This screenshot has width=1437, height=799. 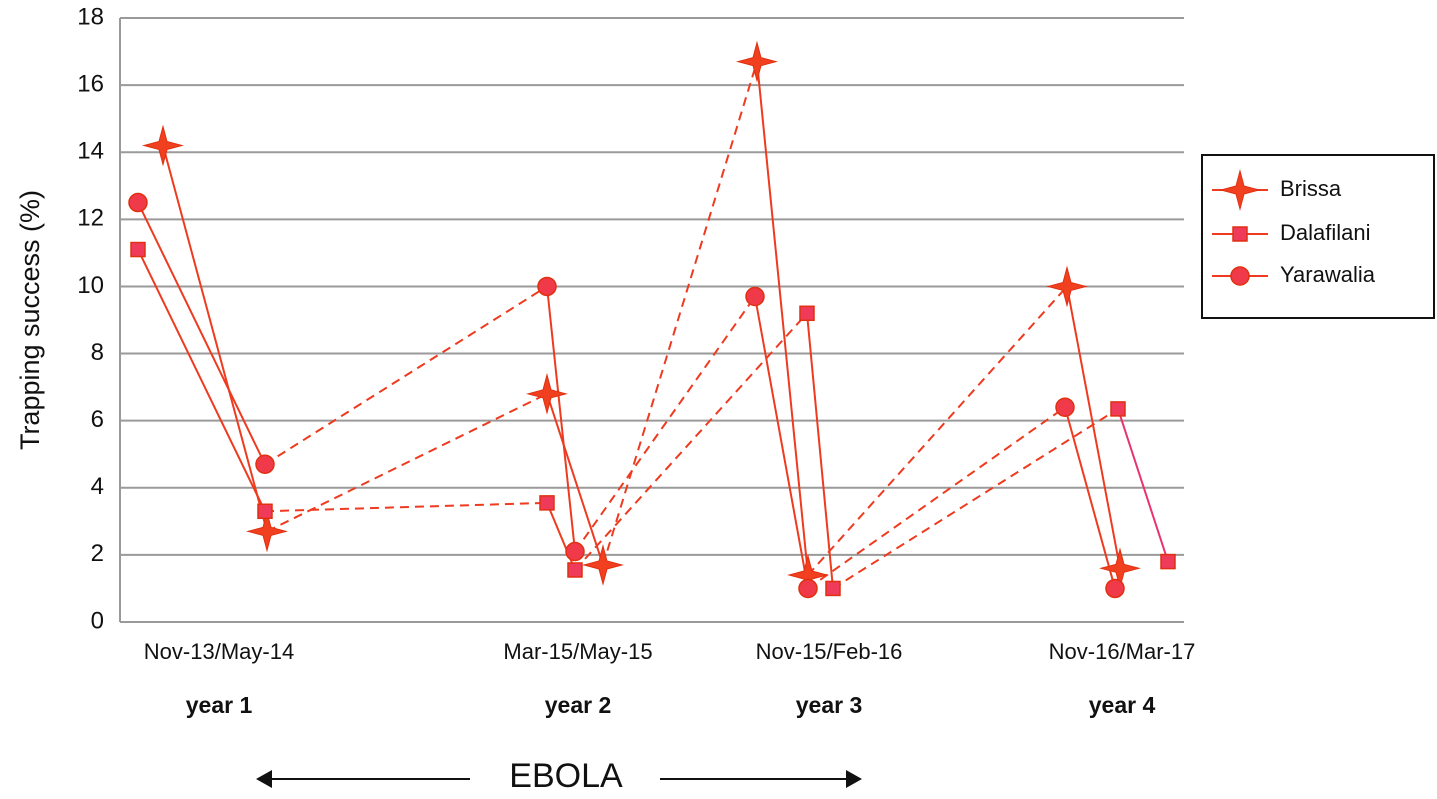 I want to click on y-tick-label: 4, so click(x=97, y=486).